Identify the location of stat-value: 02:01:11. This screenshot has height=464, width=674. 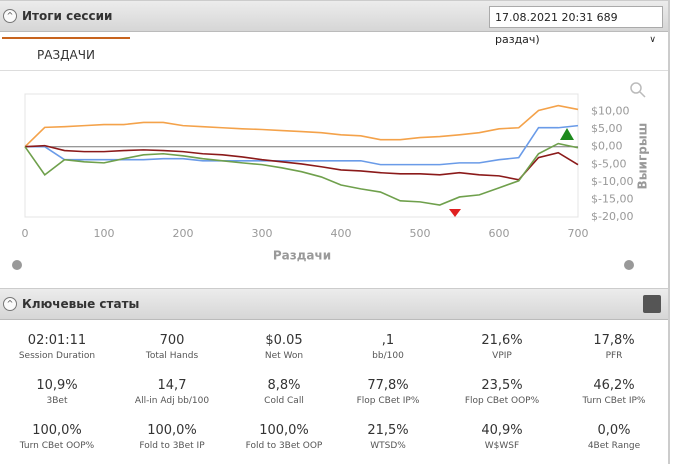
(57, 340).